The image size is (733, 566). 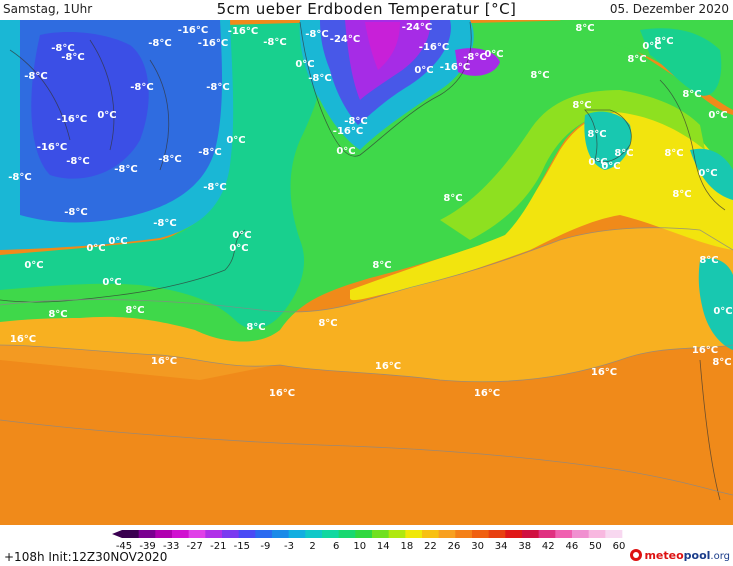 What do you see at coordinates (572, 165) in the screenshot?
I see `land-lightgreen-field` at bounding box center [572, 165].